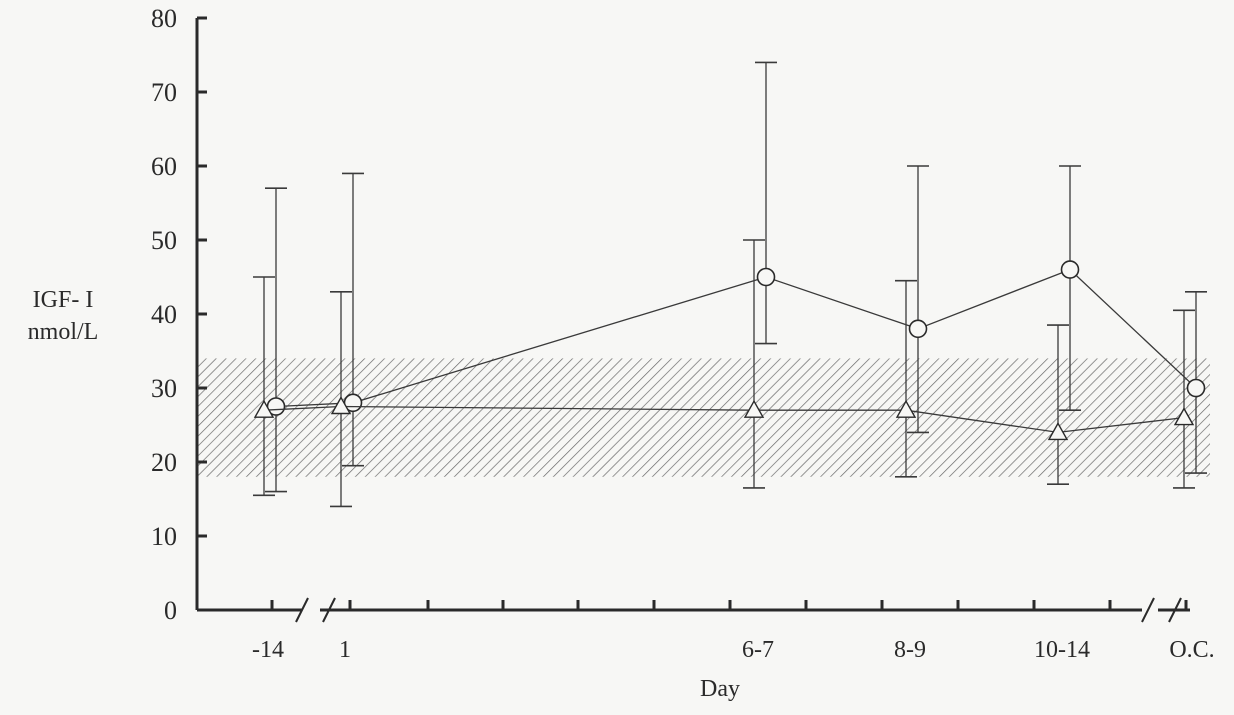 This screenshot has height=715, width=1234. Describe the element at coordinates (1062, 650) in the screenshot. I see `x-tick-label-5: 10-14` at that location.